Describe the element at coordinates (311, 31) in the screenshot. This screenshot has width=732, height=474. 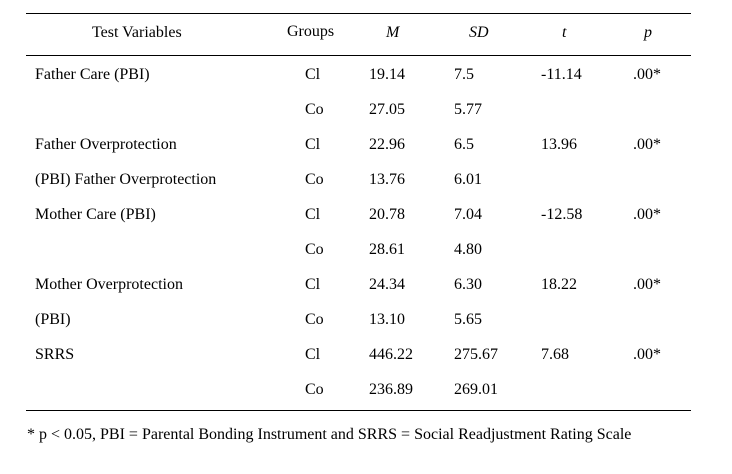
I see `header-groups: Groups` at that location.